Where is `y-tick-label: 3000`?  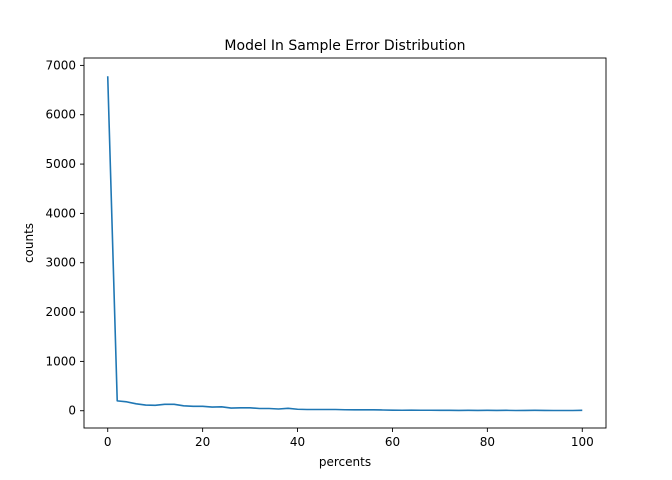 y-tick-label: 3000 is located at coordinates (60, 263).